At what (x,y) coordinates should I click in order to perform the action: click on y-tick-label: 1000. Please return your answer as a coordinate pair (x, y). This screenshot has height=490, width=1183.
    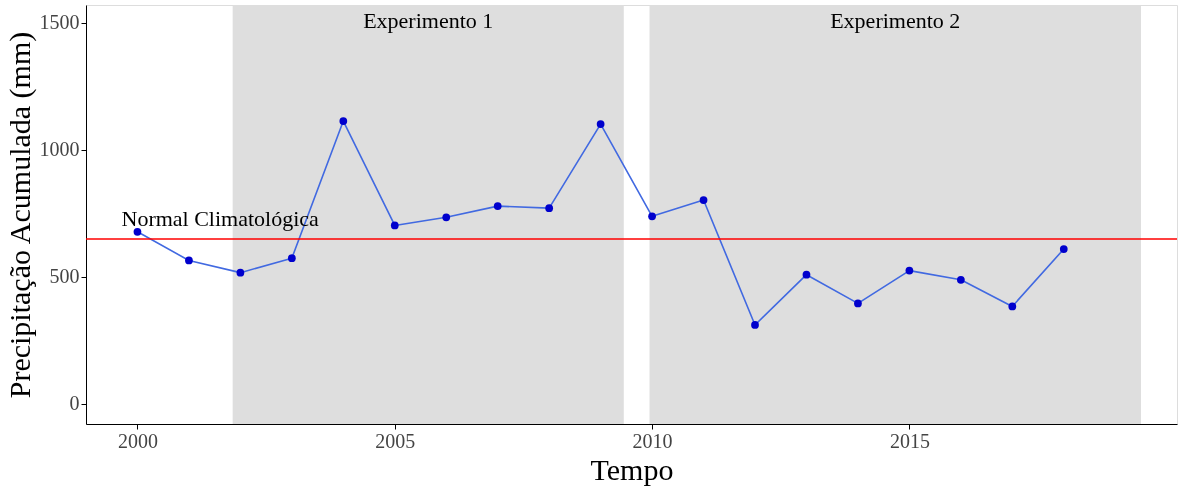
    Looking at the image, I should click on (59, 149).